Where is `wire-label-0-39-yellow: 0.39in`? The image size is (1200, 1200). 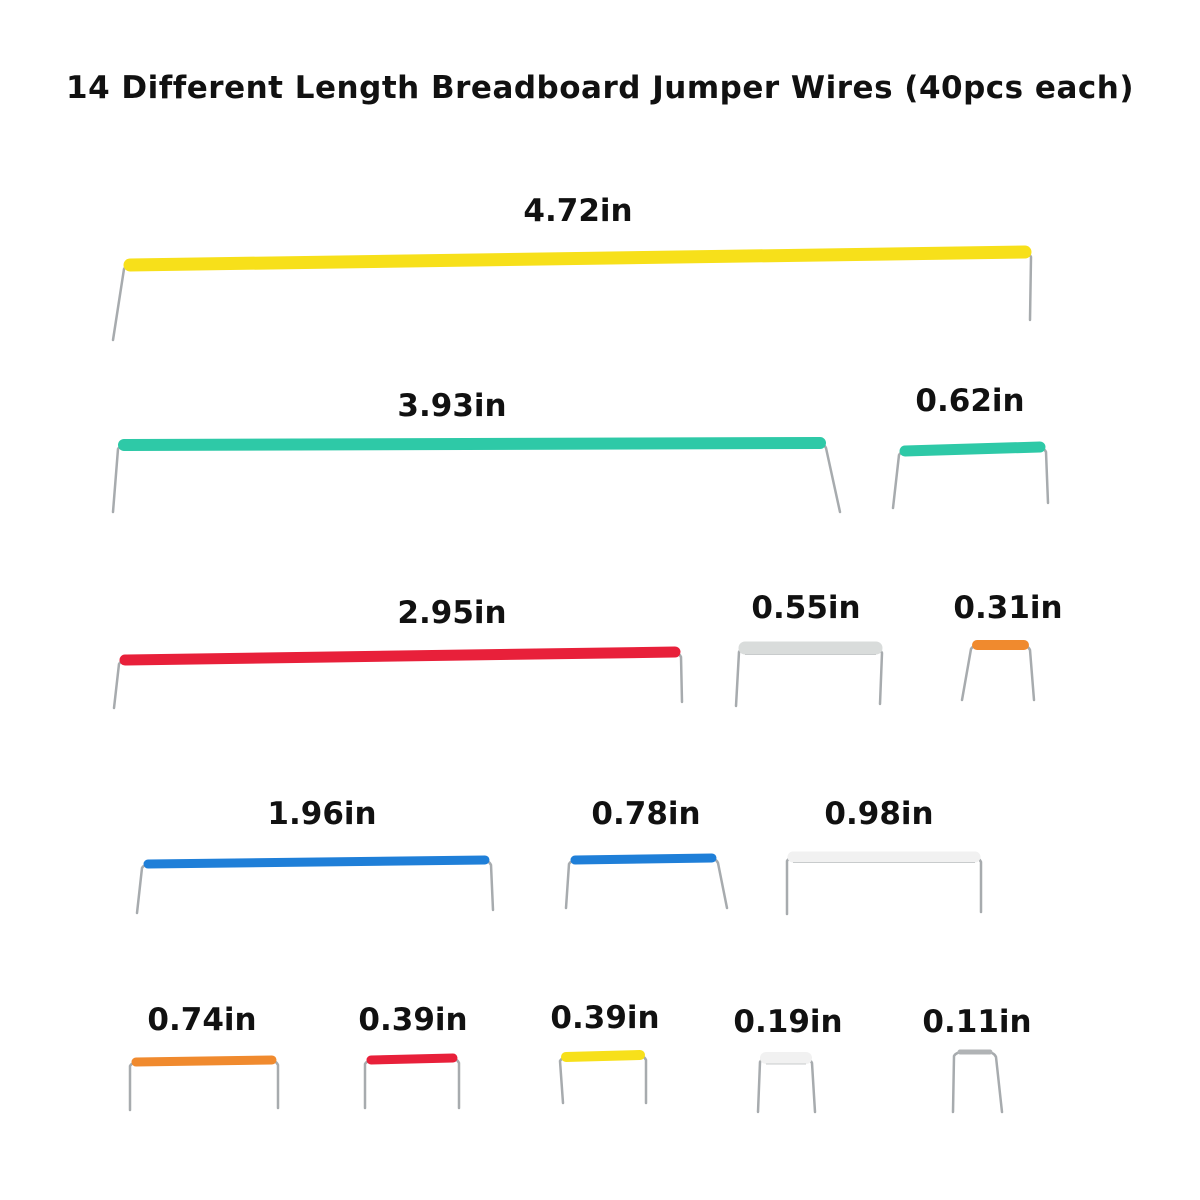
wire-label-0-39-yellow: 0.39in is located at coordinates (605, 1018).